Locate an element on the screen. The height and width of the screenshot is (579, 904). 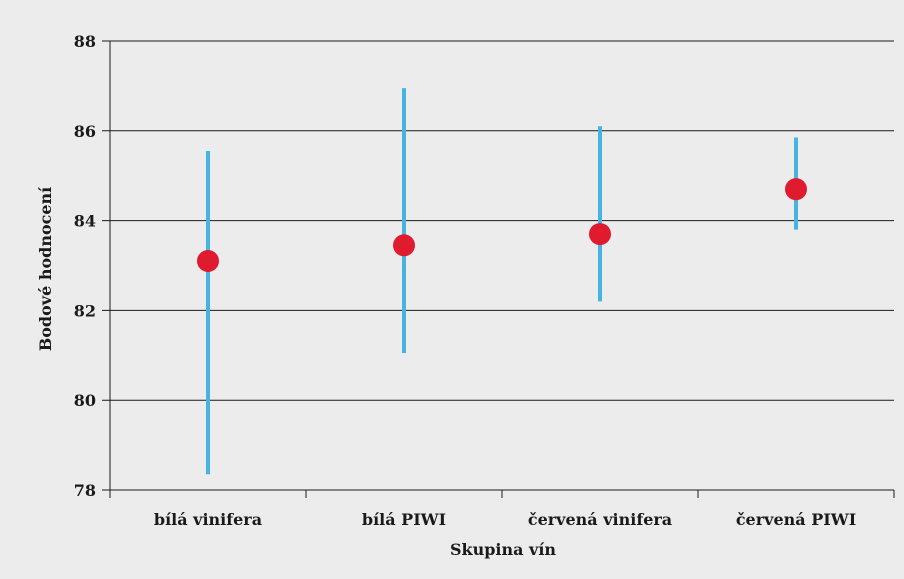
y-tick-labels: 78 80 82 84 86 88 is located at coordinates (85, 266).